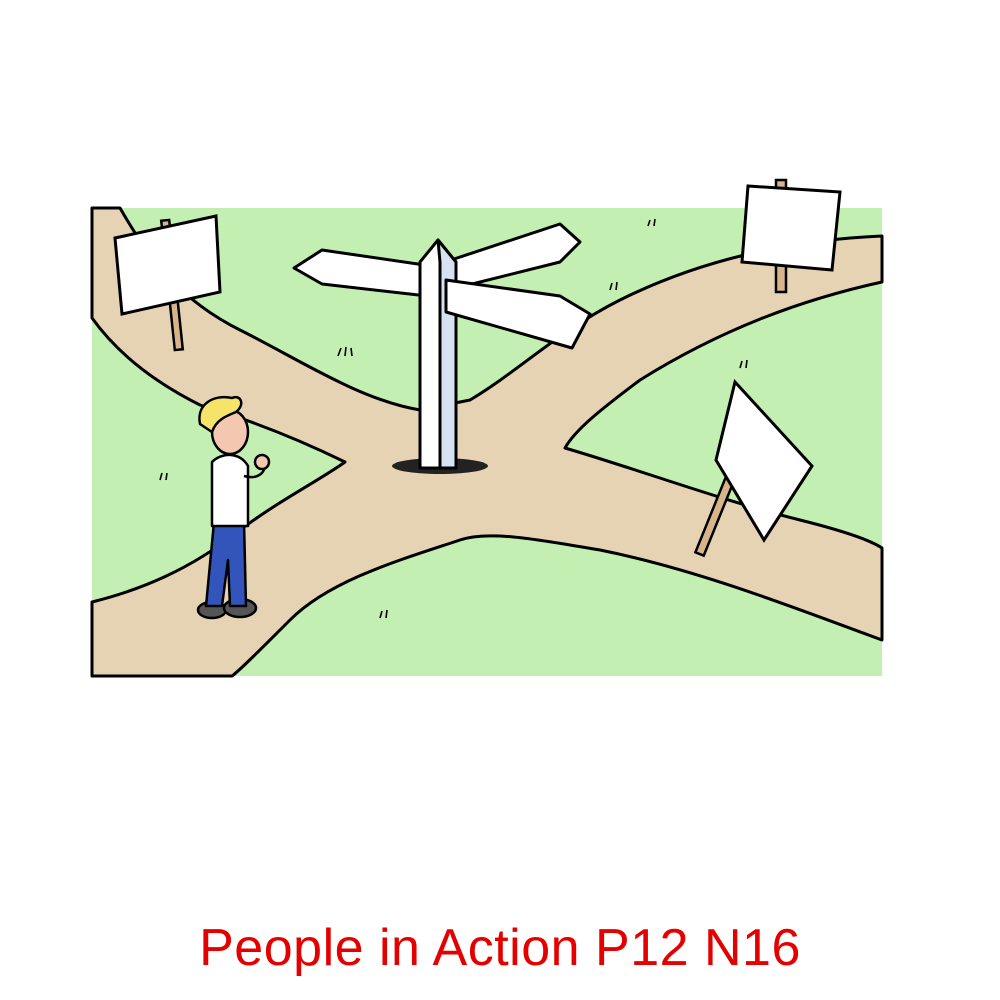 This screenshot has height=1000, width=1000. I want to click on blank-sign-left, so click(167, 283).